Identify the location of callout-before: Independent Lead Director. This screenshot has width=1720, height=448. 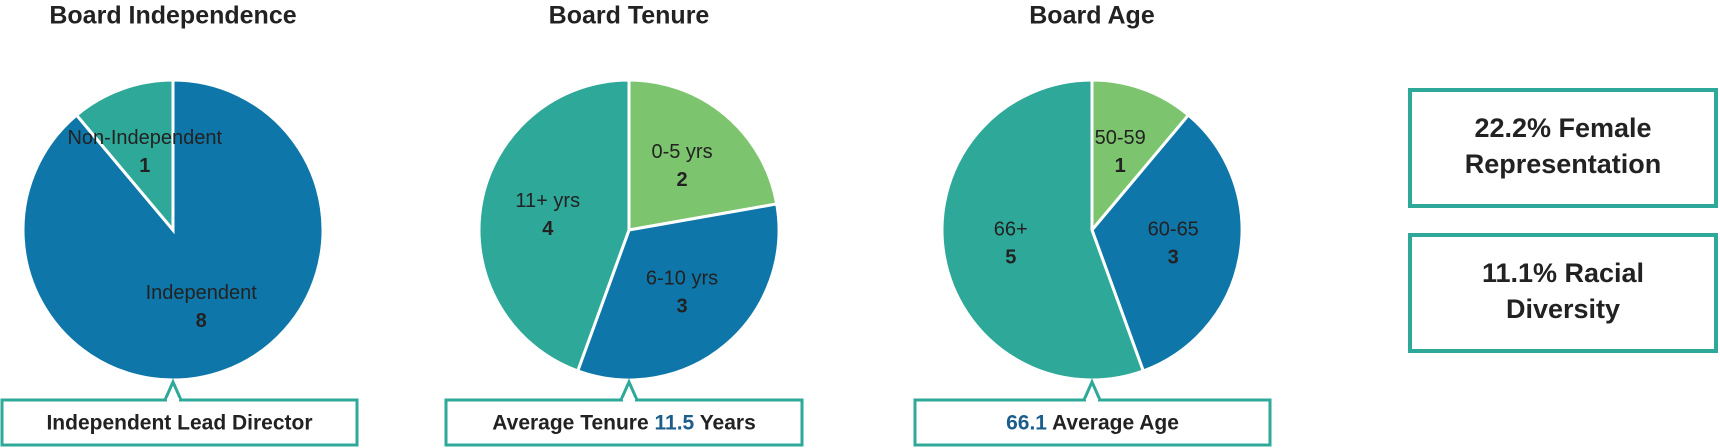
(179, 422).